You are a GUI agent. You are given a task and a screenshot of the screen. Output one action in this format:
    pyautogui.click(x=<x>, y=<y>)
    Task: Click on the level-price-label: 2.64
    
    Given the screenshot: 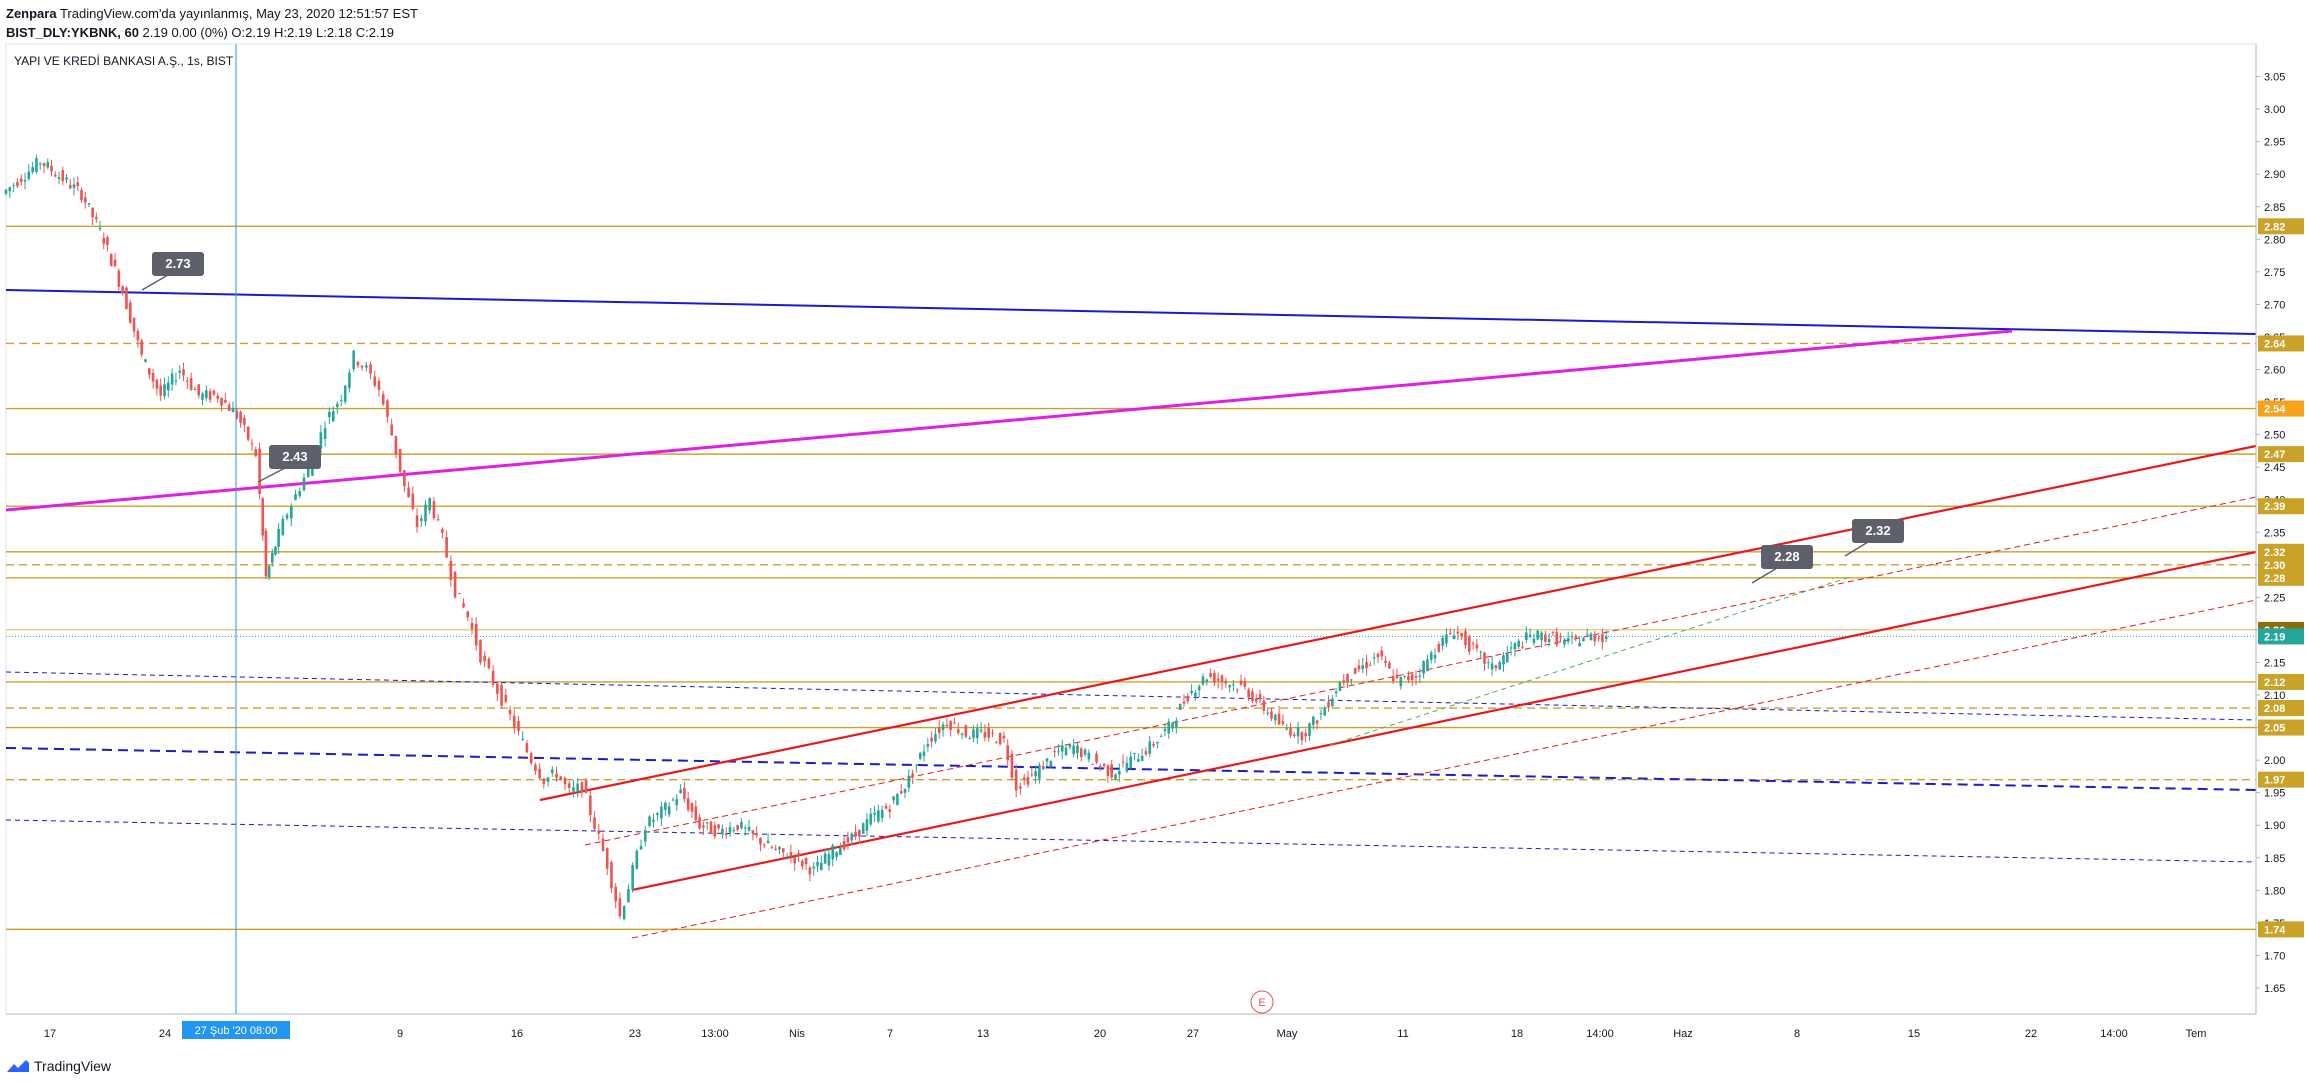 What is the action you would take?
    pyautogui.click(x=2275, y=344)
    